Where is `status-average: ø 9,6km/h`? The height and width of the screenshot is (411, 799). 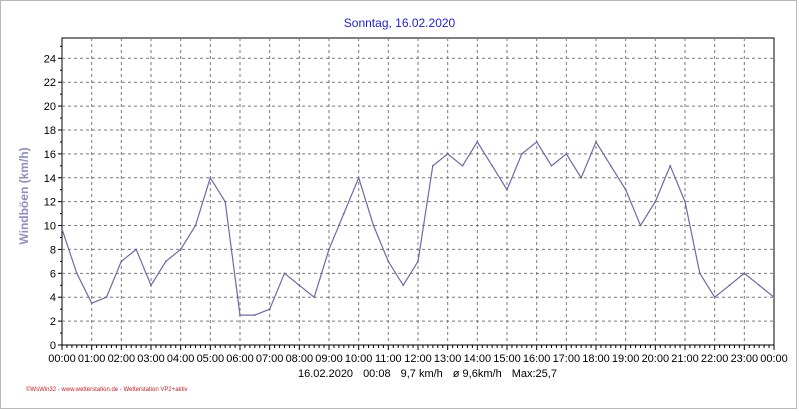
status-average: ø 9,6km/h is located at coordinates (477, 374).